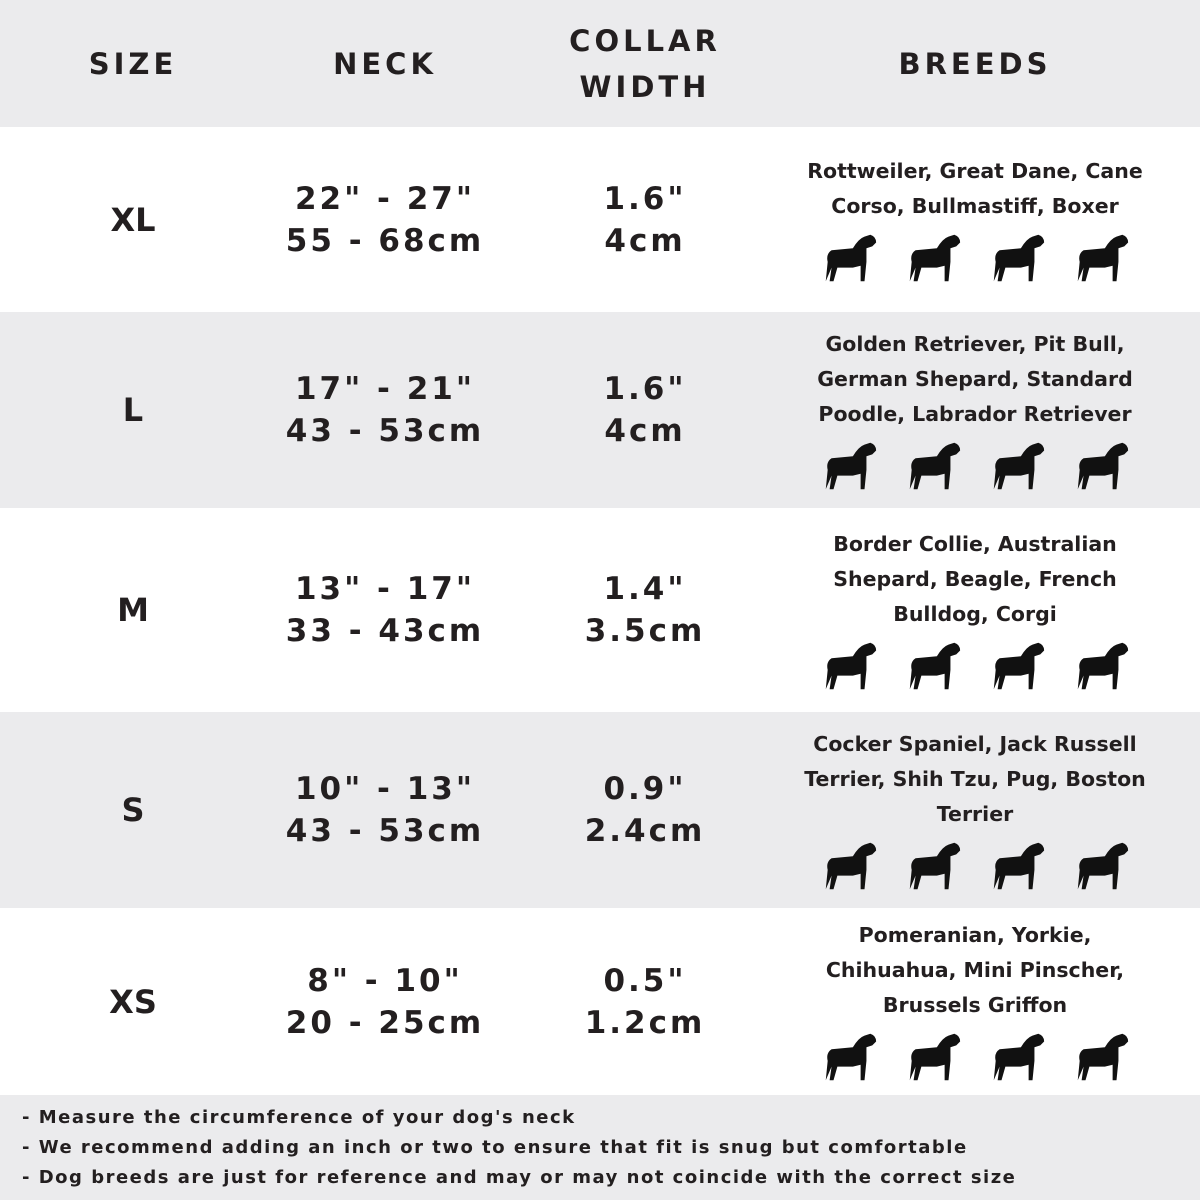 The height and width of the screenshot is (1200, 1200). Describe the element at coordinates (1103, 665) in the screenshot. I see `corgi-silhouette-icon` at that location.